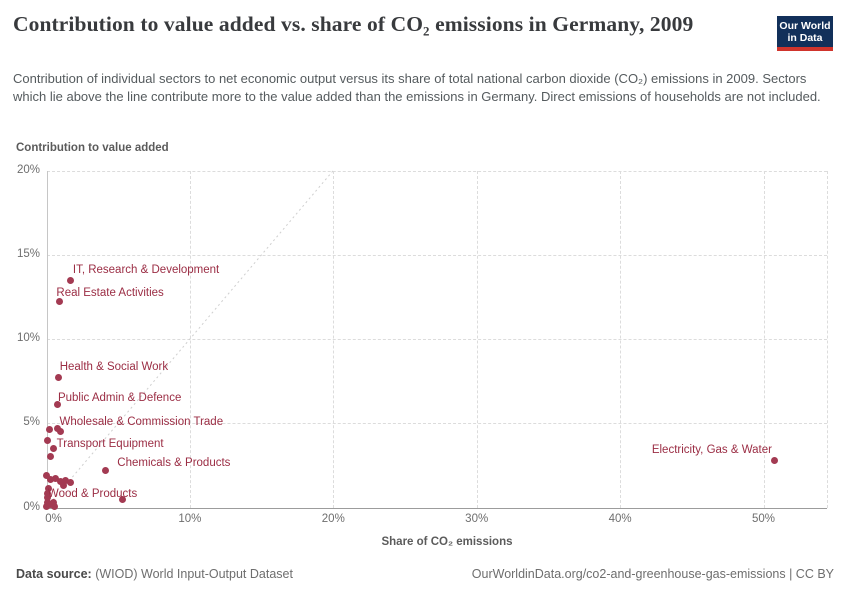  What do you see at coordinates (192, 574) in the screenshot?
I see `data-source-value: (WIOD) World Input-Output Dataset` at bounding box center [192, 574].